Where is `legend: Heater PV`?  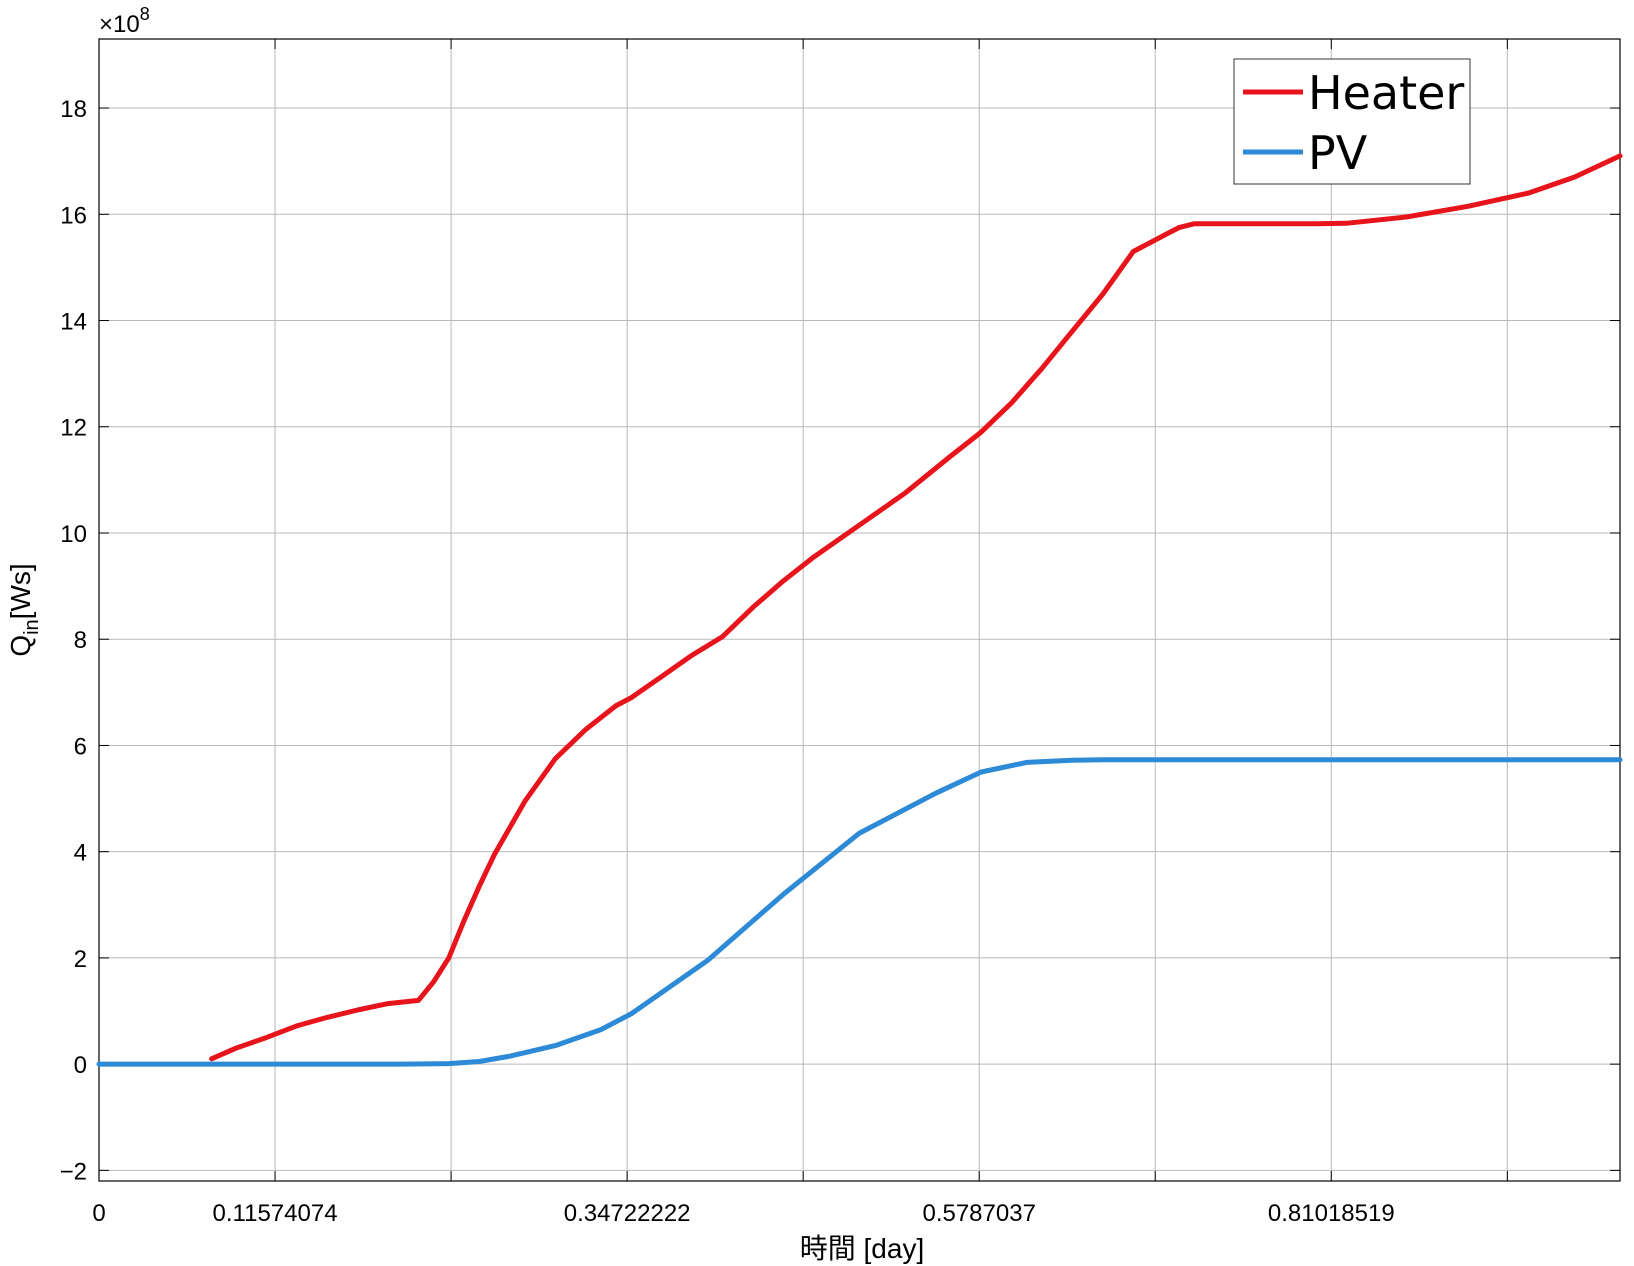 legend: Heater PV is located at coordinates (1352, 121).